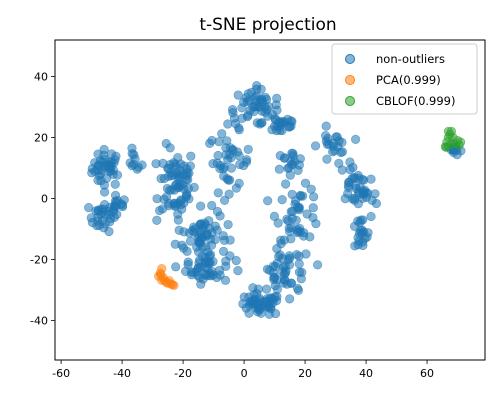 The image size is (500, 400). Describe the element at coordinates (366, 373) in the screenshot. I see `x-tick-label: 40` at that location.